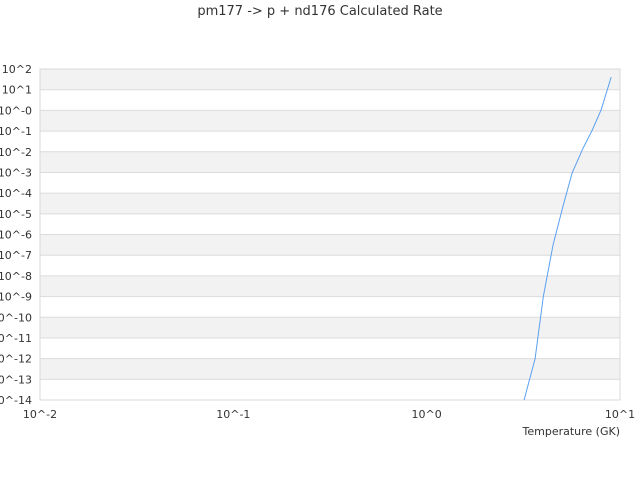  I want to click on x-tick-label: 10^0, so click(427, 414).